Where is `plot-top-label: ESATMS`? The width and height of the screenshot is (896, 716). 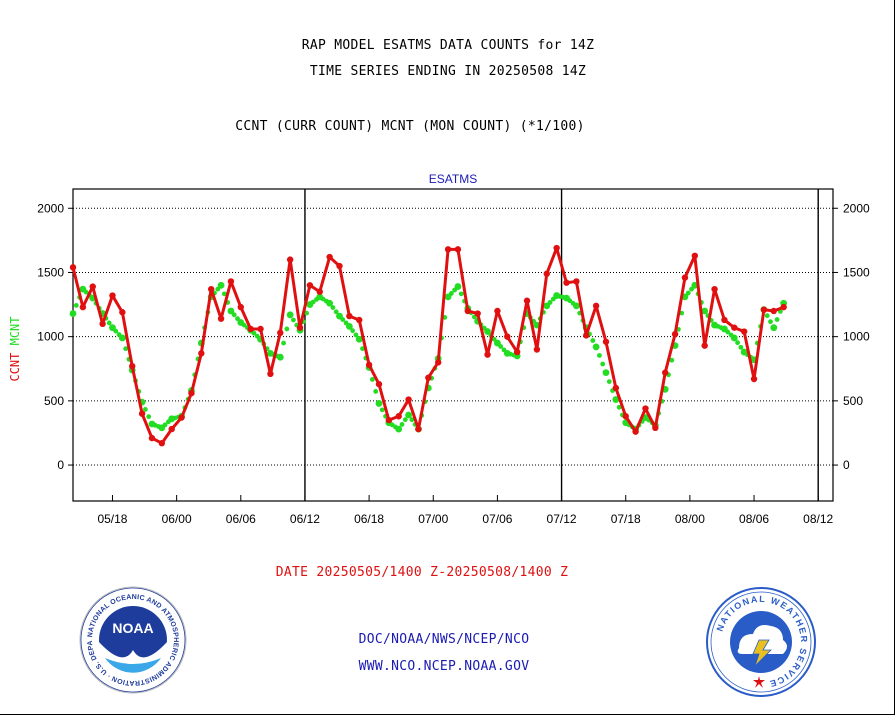
plot-top-label: ESATMS is located at coordinates (453, 179).